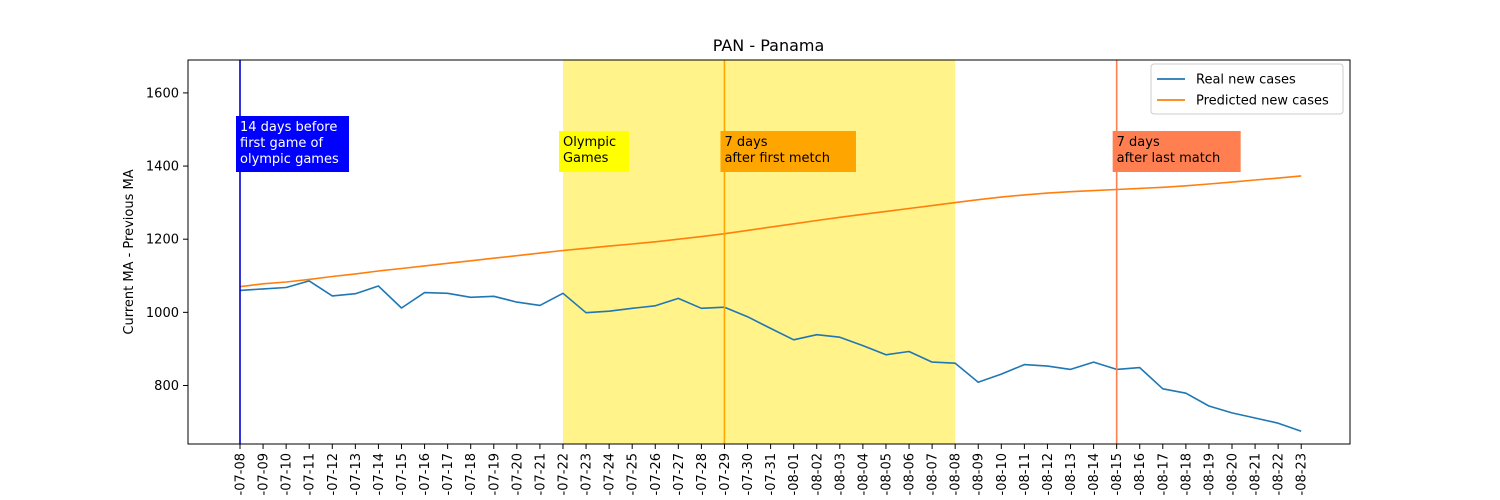 This screenshot has height=500, width=1500. Describe the element at coordinates (162, 167) in the screenshot. I see `y-tick-label: 1400` at that location.